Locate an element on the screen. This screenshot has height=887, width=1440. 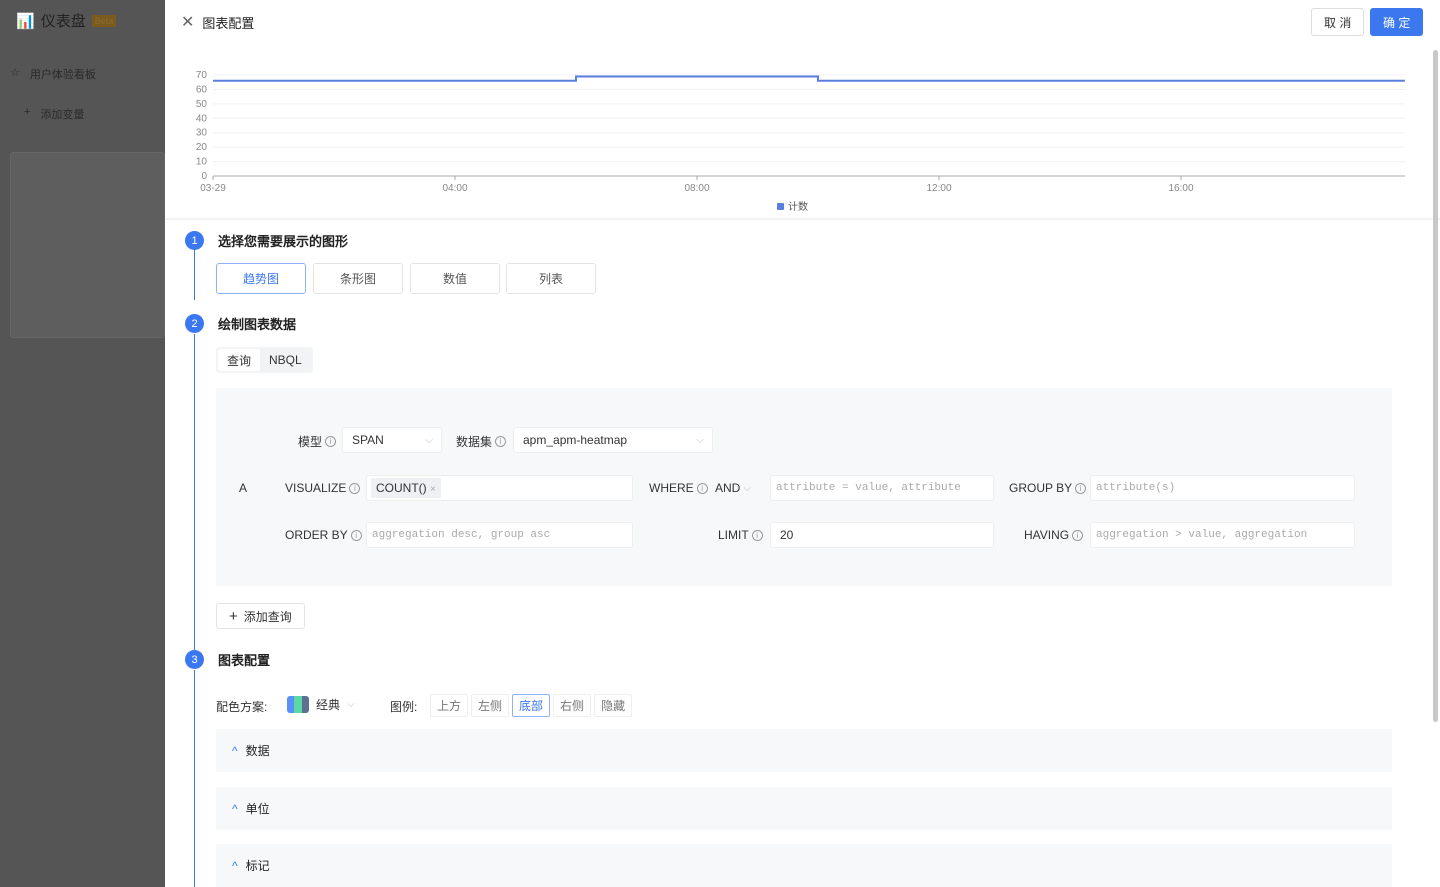
series-line is located at coordinates (809, 78).